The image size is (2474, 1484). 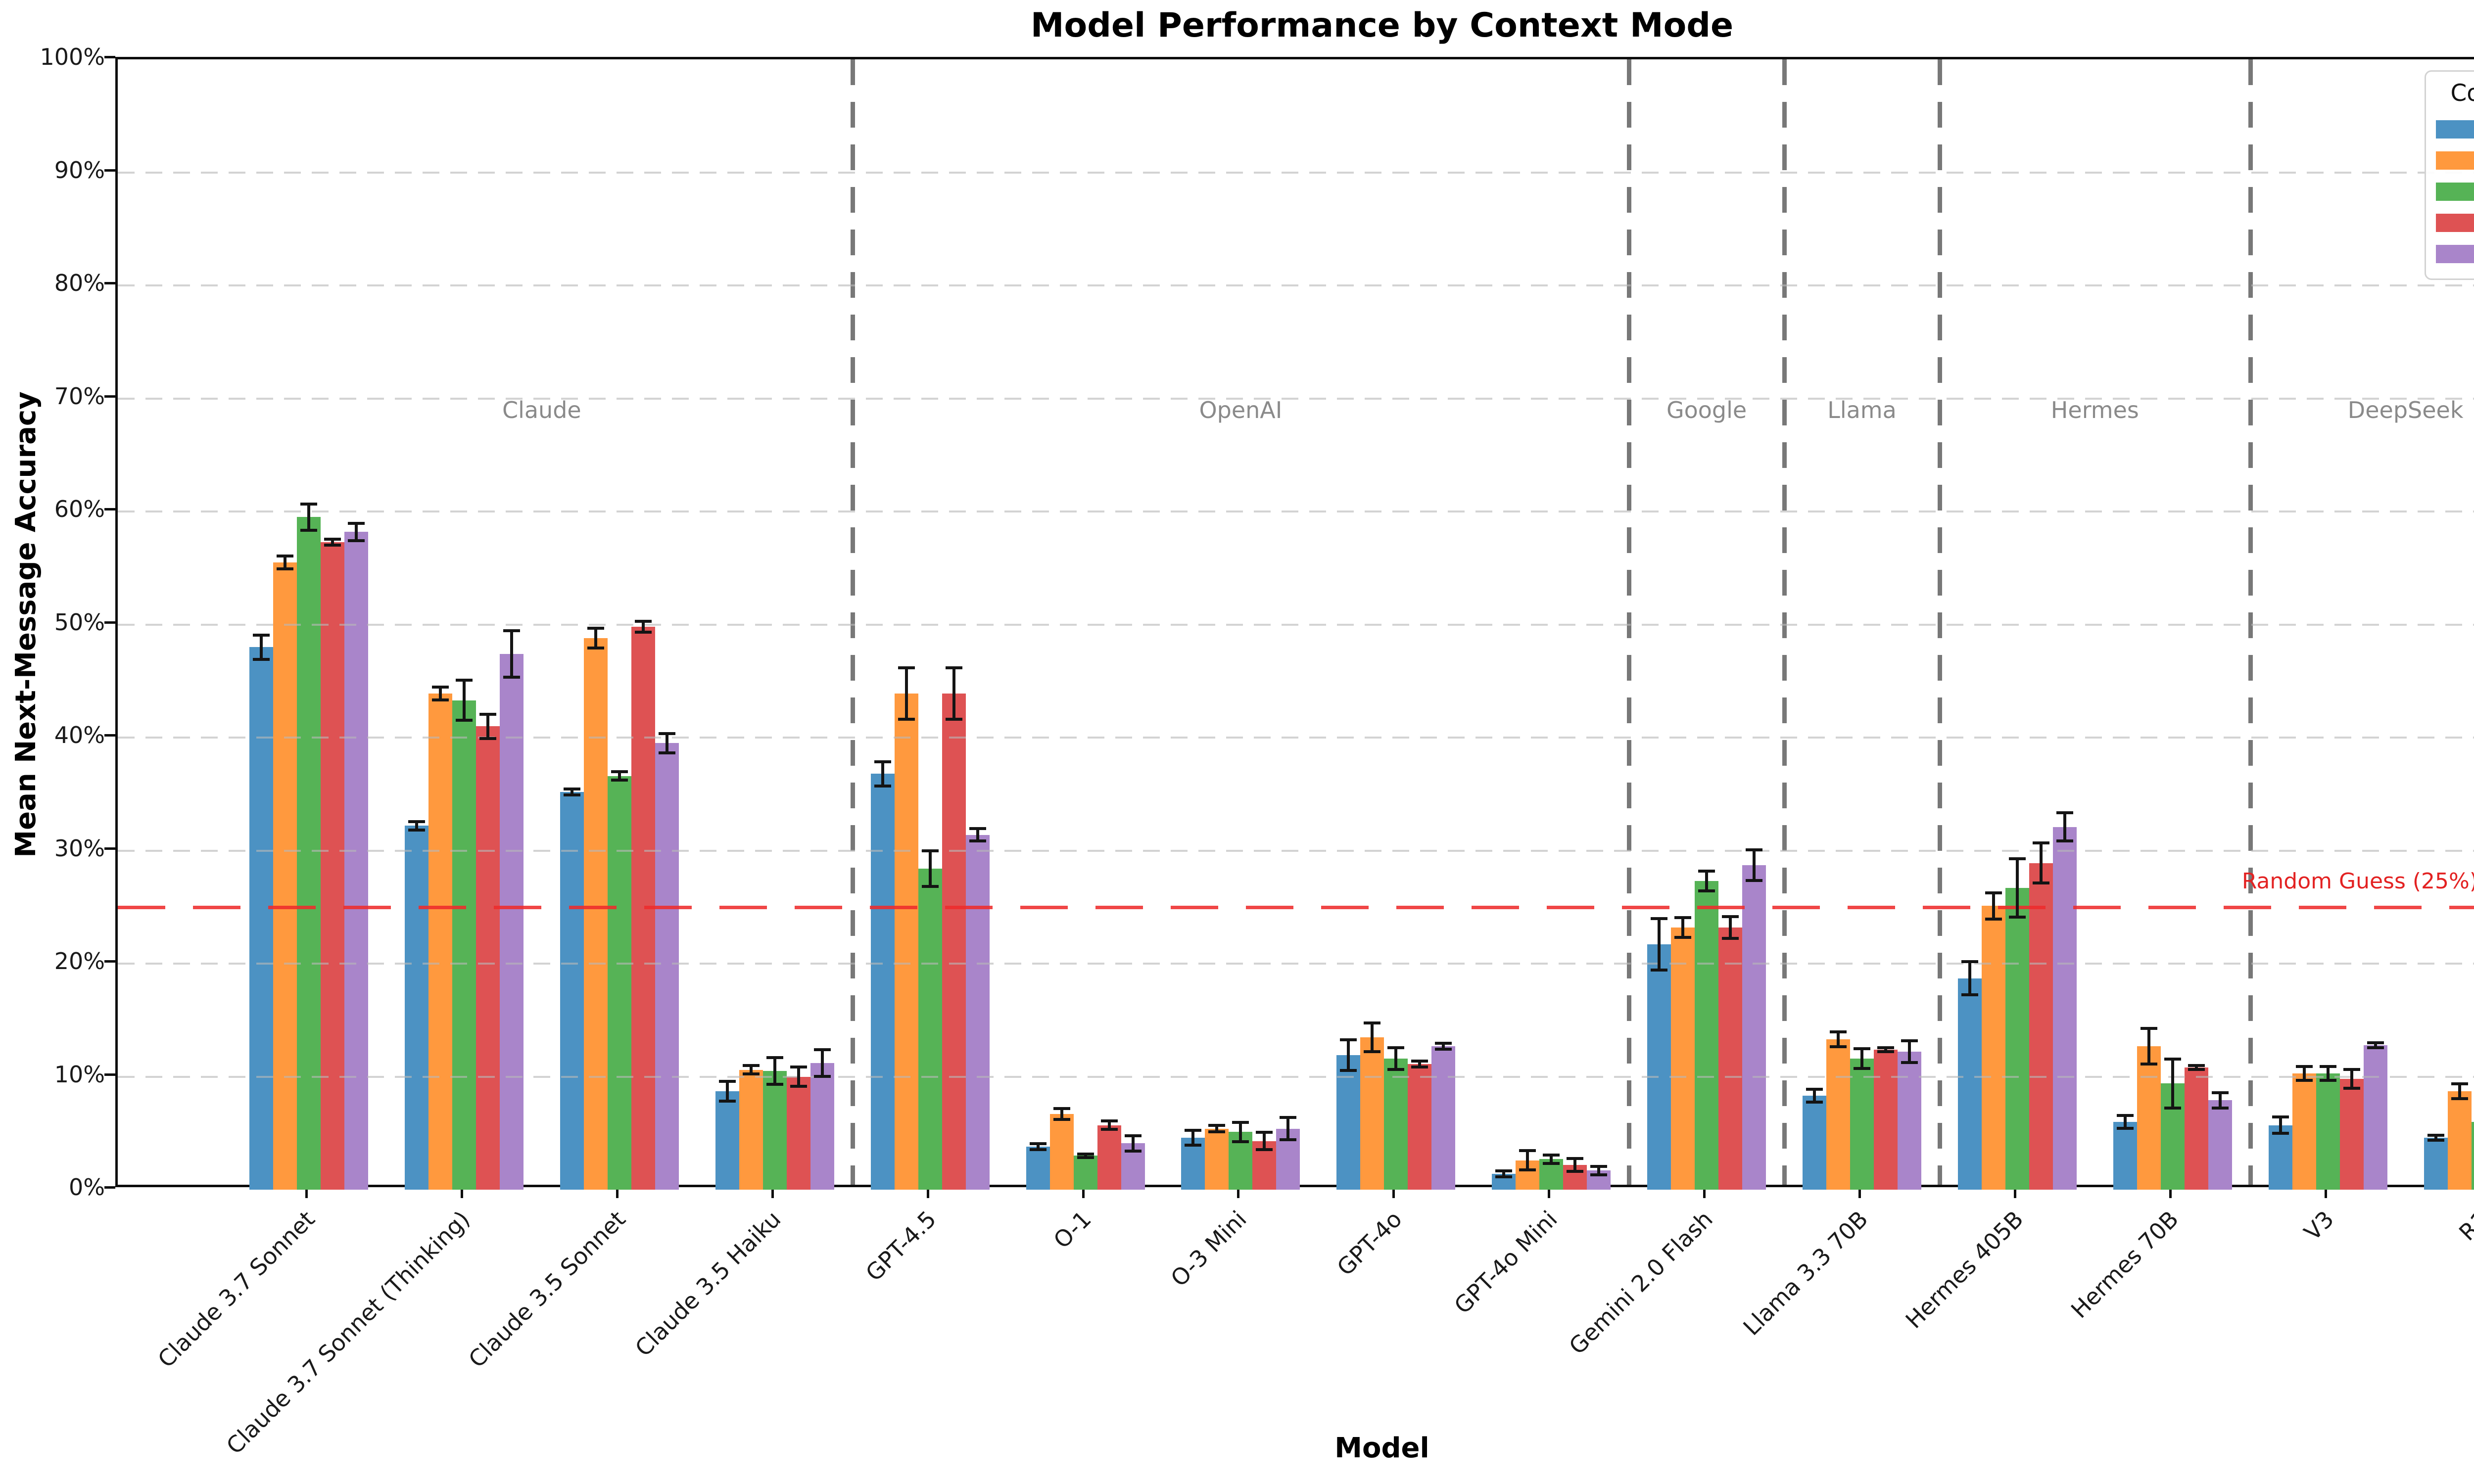 I want to click on bar-Claude 3.7 Sonnet-No Context, so click(x=261, y=918).